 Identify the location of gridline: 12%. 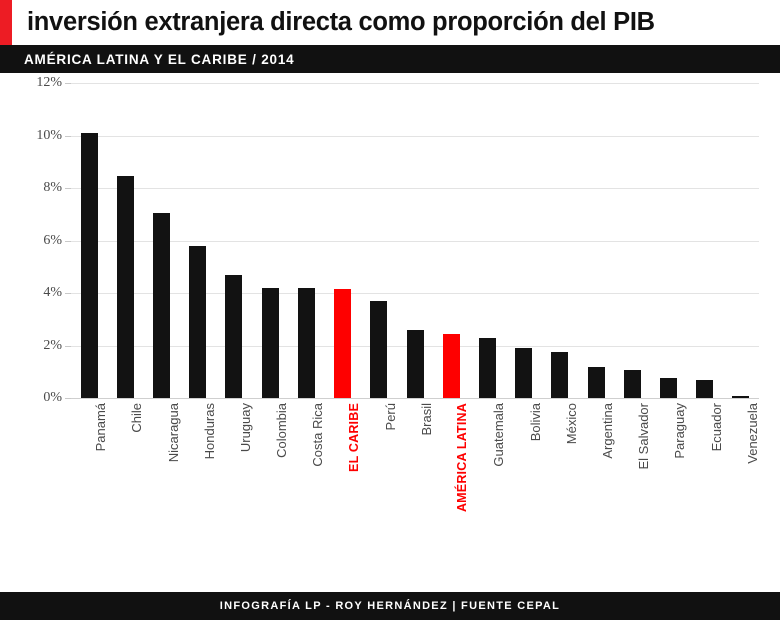
(397, 82).